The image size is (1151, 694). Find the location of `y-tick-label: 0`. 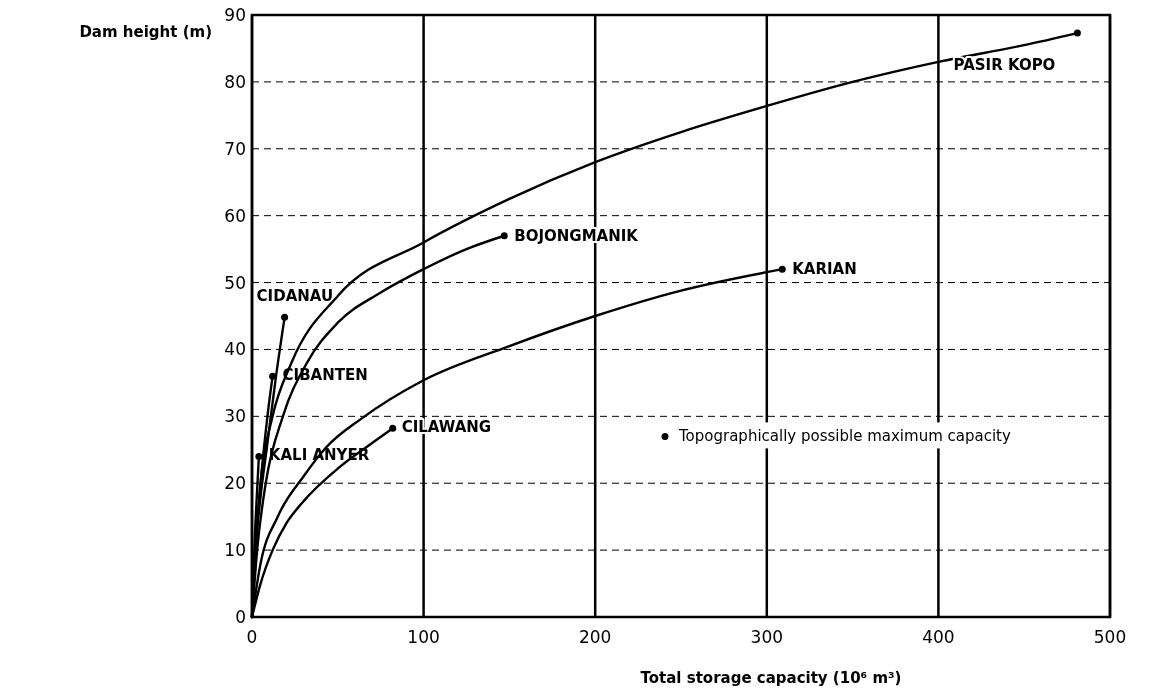

y-tick-label: 0 is located at coordinates (240, 617).